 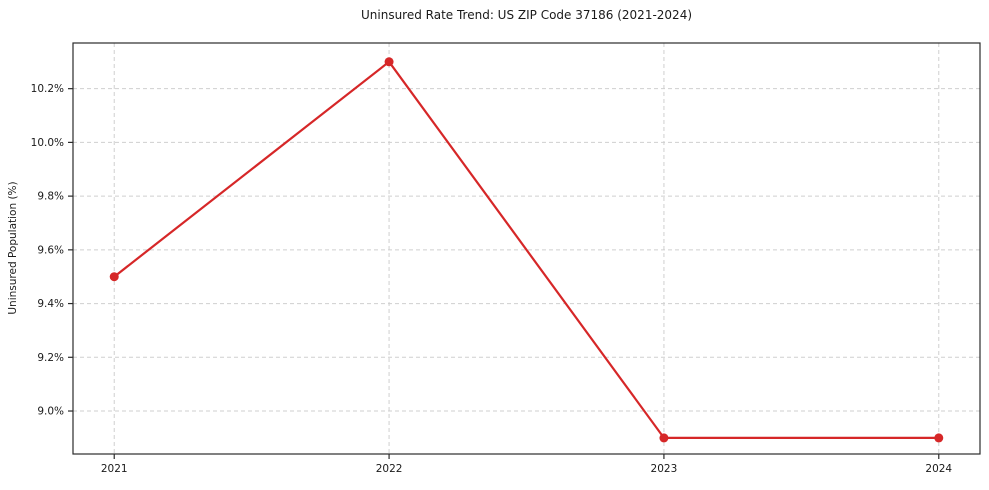 What do you see at coordinates (938, 469) in the screenshot?
I see `x-tick-label: 2024` at bounding box center [938, 469].